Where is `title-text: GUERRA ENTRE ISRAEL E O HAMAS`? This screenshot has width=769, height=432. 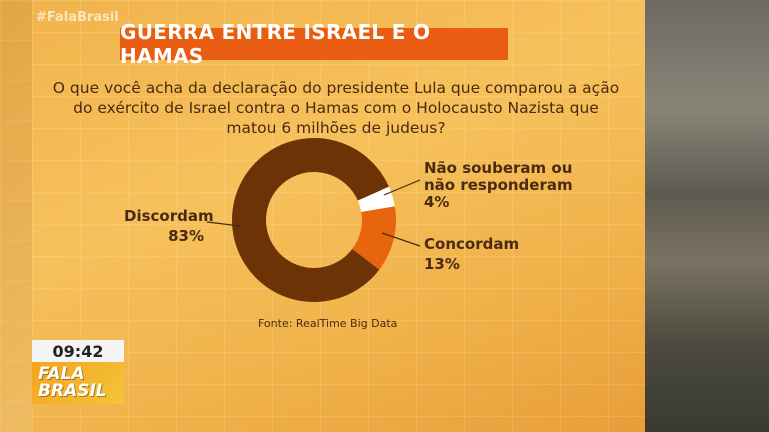
title-text: GUERRA ENTRE ISRAEL E O HAMAS is located at coordinates (275, 44).